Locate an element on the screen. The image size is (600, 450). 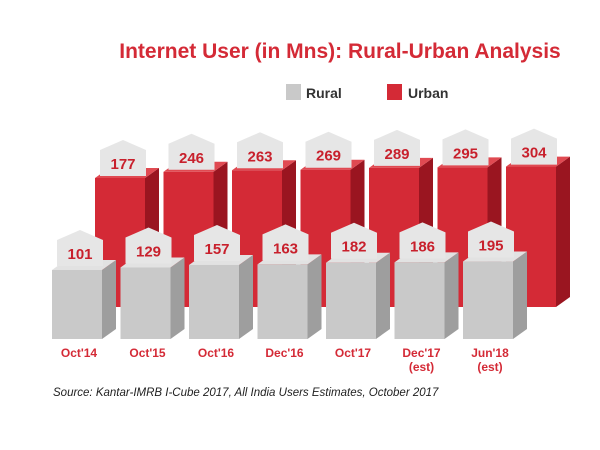
urban-value-label-4-box is located at coordinates (397, 147).